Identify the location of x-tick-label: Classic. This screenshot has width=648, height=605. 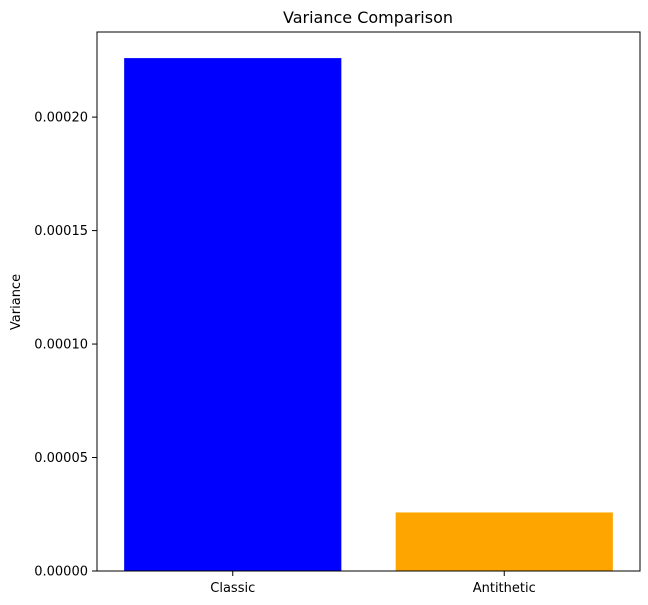
(232, 588).